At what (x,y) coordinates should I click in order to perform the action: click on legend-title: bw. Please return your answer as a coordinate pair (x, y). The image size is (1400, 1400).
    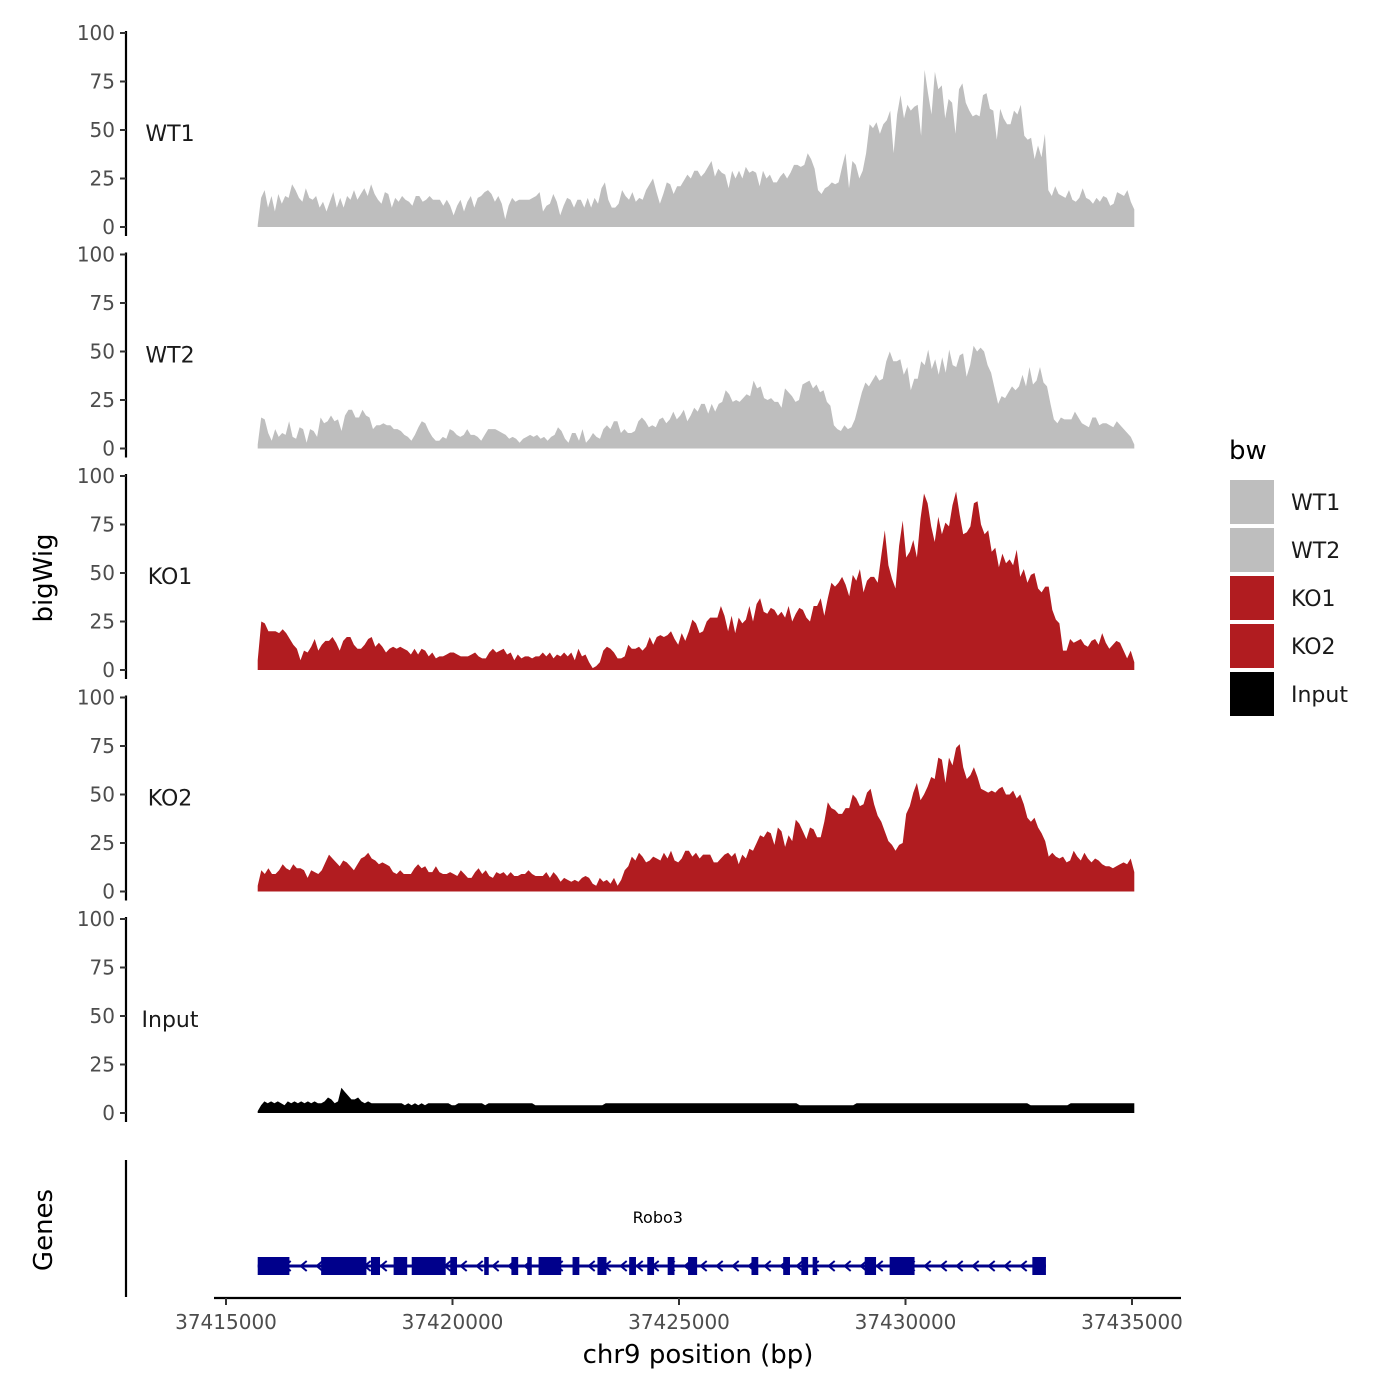
    Looking at the image, I should click on (1248, 451).